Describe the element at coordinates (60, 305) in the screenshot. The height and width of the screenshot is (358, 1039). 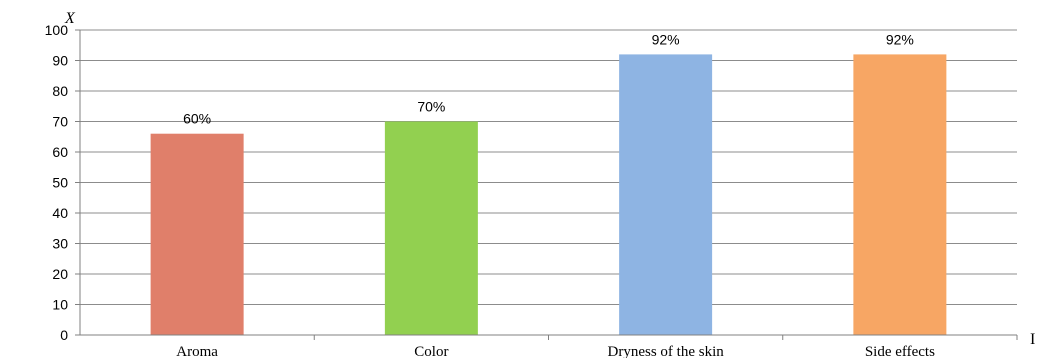
I see `y-tick-label: 10` at that location.